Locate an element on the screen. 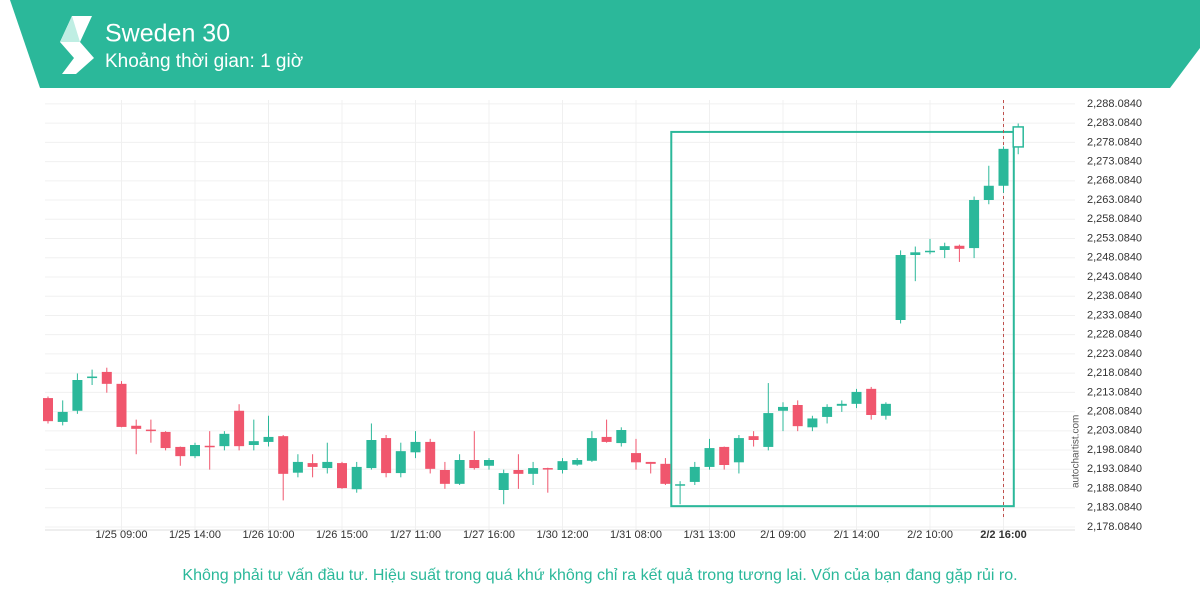  chart-subtitle: Khoảng thời gian: 1 giờ is located at coordinates (204, 61).